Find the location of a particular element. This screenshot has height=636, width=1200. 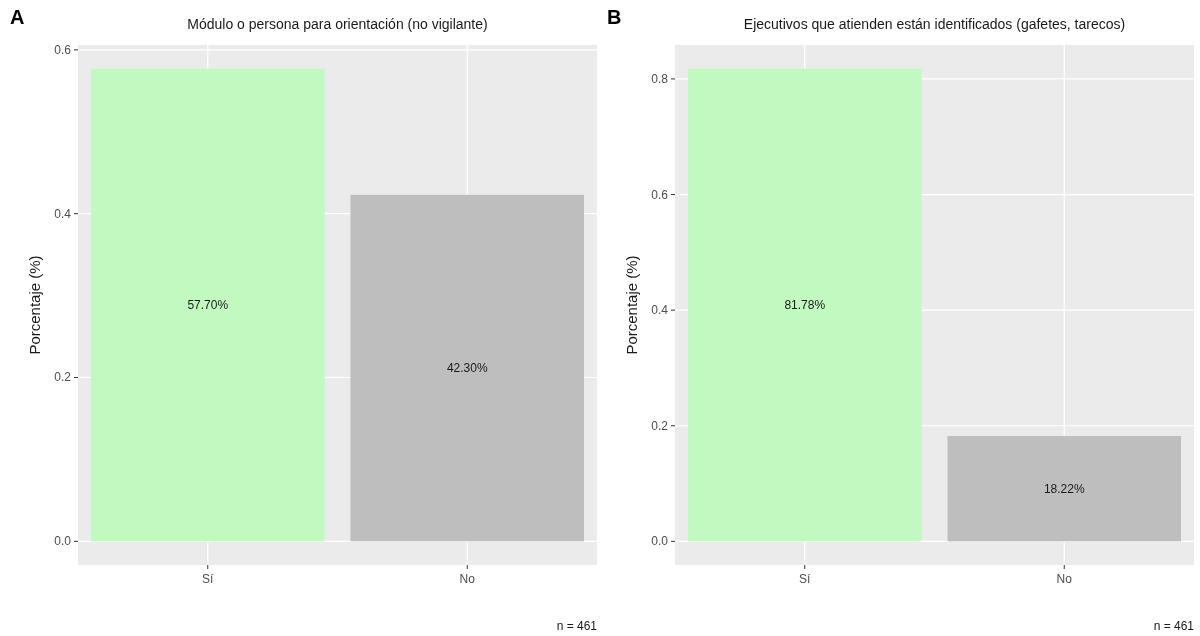

text: B is located at coordinates (614, 17).